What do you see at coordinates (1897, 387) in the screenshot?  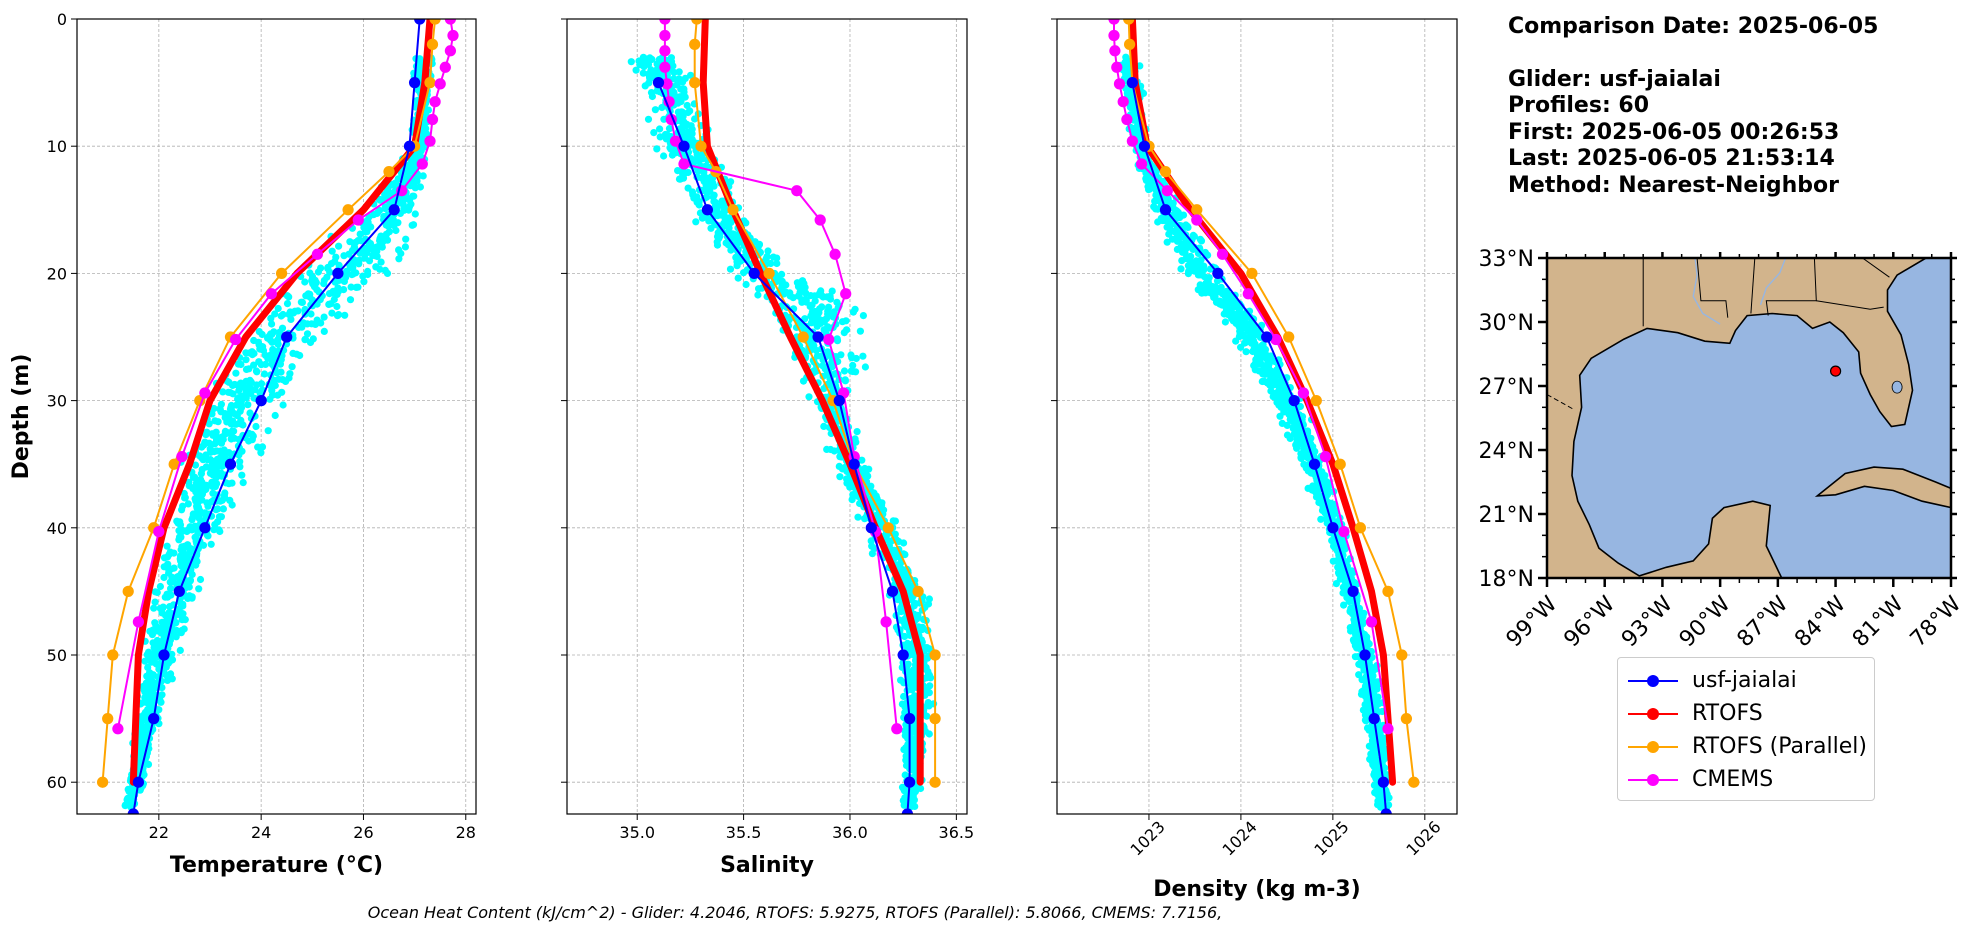 I see `lake` at bounding box center [1897, 387].